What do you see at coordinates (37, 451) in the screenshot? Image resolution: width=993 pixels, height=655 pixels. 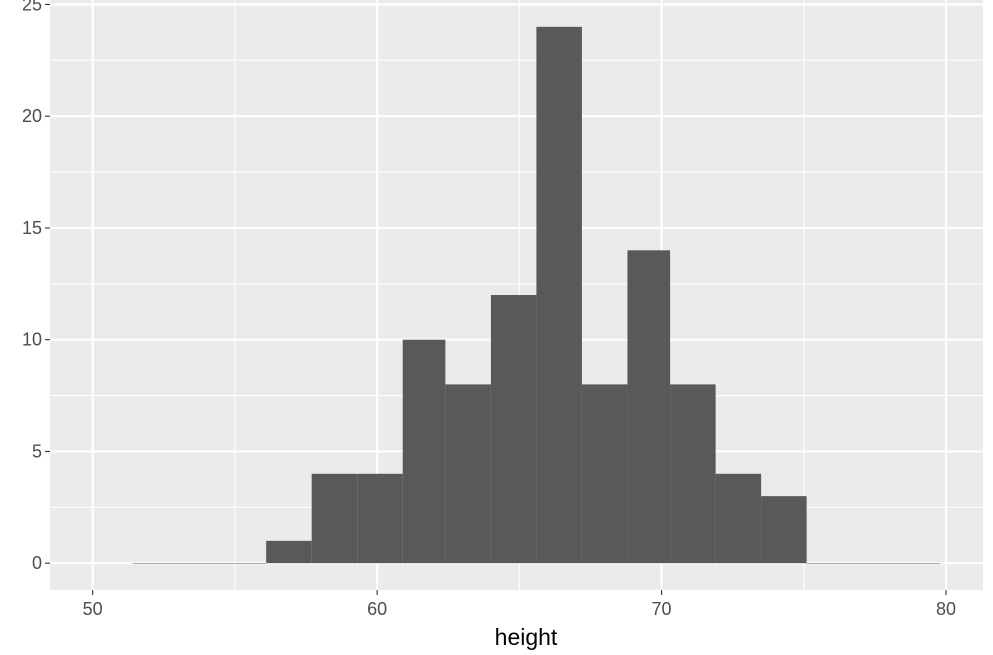 I see `y-tick-label: 5` at bounding box center [37, 451].